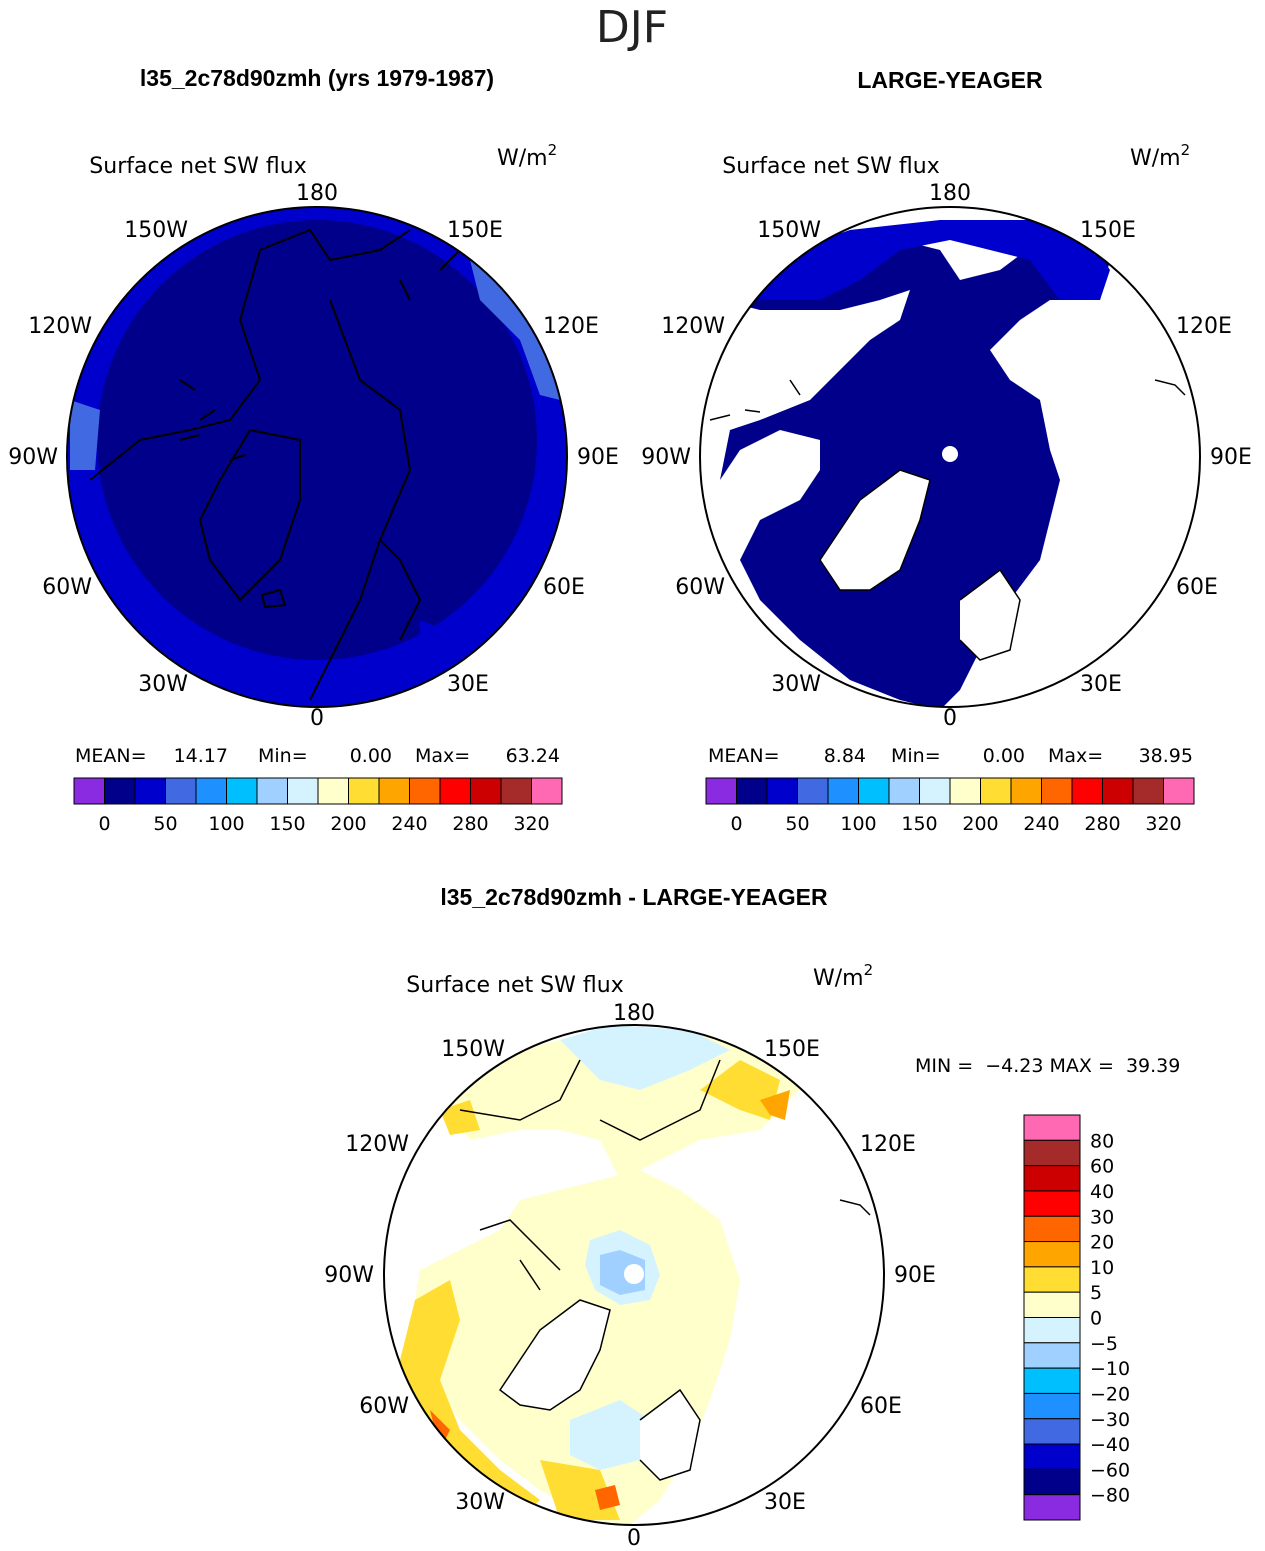 The width and height of the screenshot is (1265, 1551). Describe the element at coordinates (33, 457) in the screenshot. I see `lon-label: 90W` at that location.